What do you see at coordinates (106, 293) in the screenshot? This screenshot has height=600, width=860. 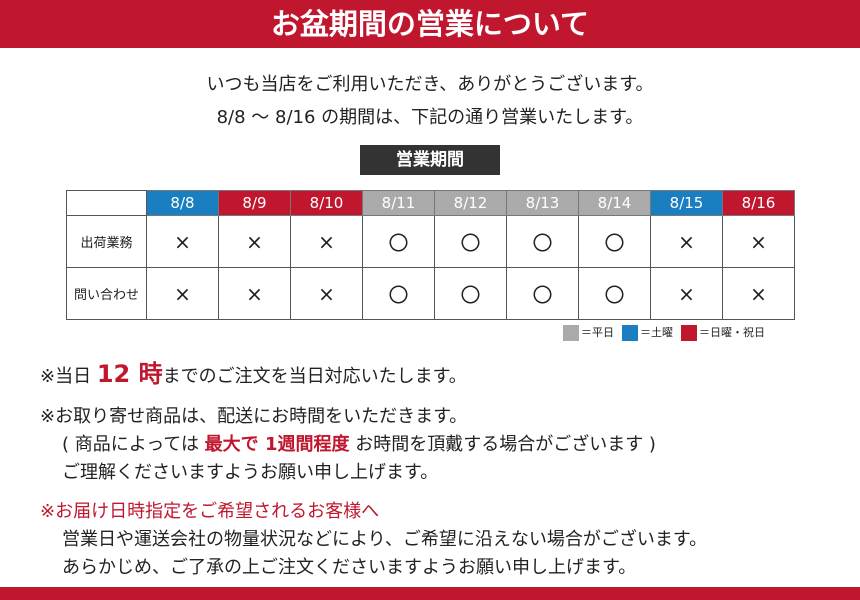 I see `row-label: 問い合わせ` at bounding box center [106, 293].